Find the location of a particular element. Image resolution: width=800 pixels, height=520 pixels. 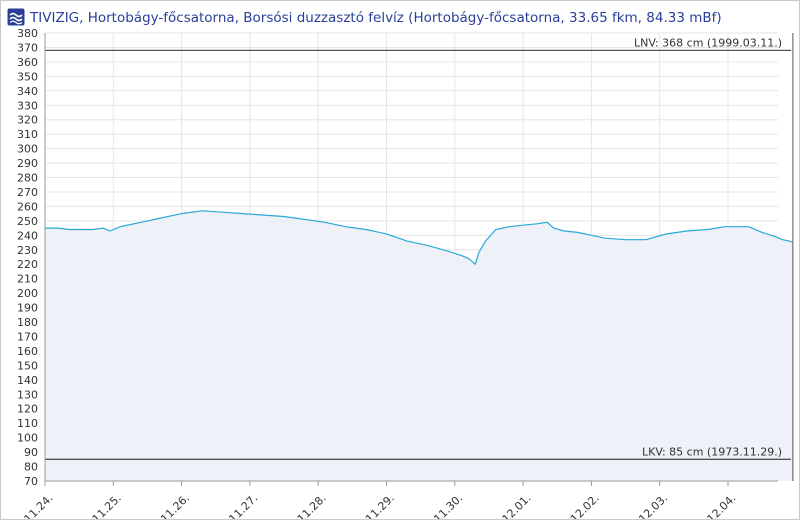

y-tick-label: 160 is located at coordinates (27, 351).